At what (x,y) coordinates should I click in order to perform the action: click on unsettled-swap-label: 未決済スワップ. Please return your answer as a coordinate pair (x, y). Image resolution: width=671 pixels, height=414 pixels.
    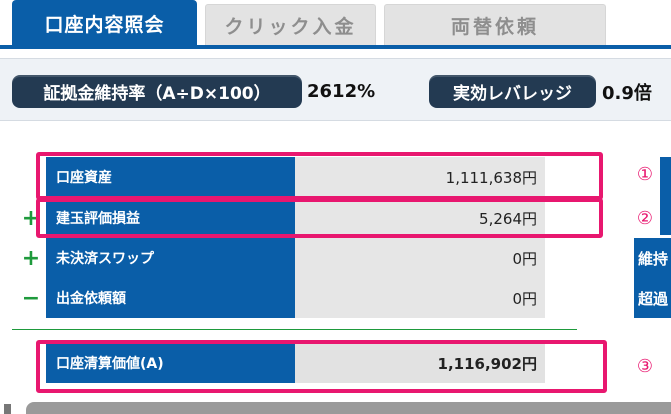
    Looking at the image, I should click on (170, 258).